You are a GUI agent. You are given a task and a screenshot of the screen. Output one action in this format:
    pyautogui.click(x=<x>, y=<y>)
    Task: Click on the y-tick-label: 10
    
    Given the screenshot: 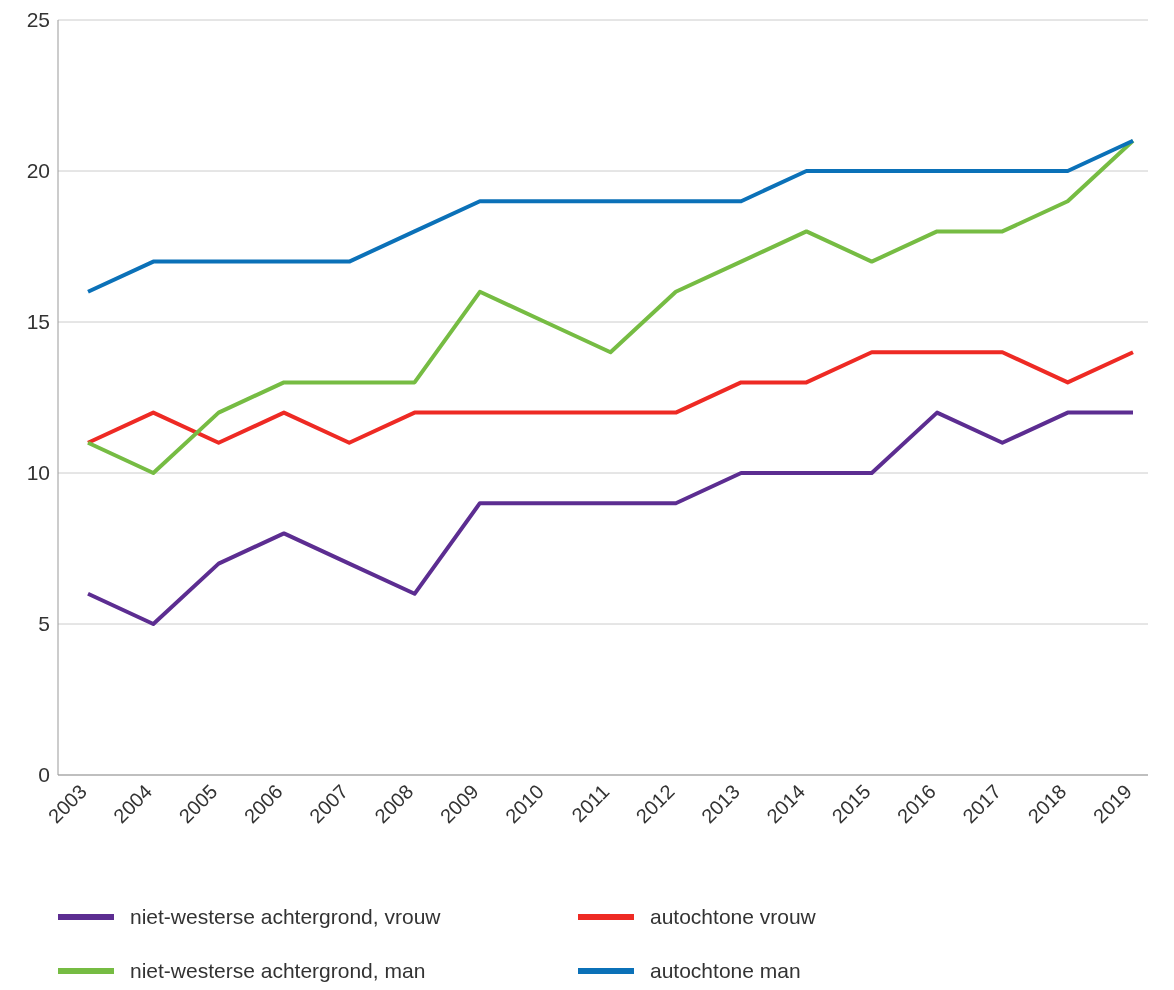 What is the action you would take?
    pyautogui.click(x=38, y=473)
    